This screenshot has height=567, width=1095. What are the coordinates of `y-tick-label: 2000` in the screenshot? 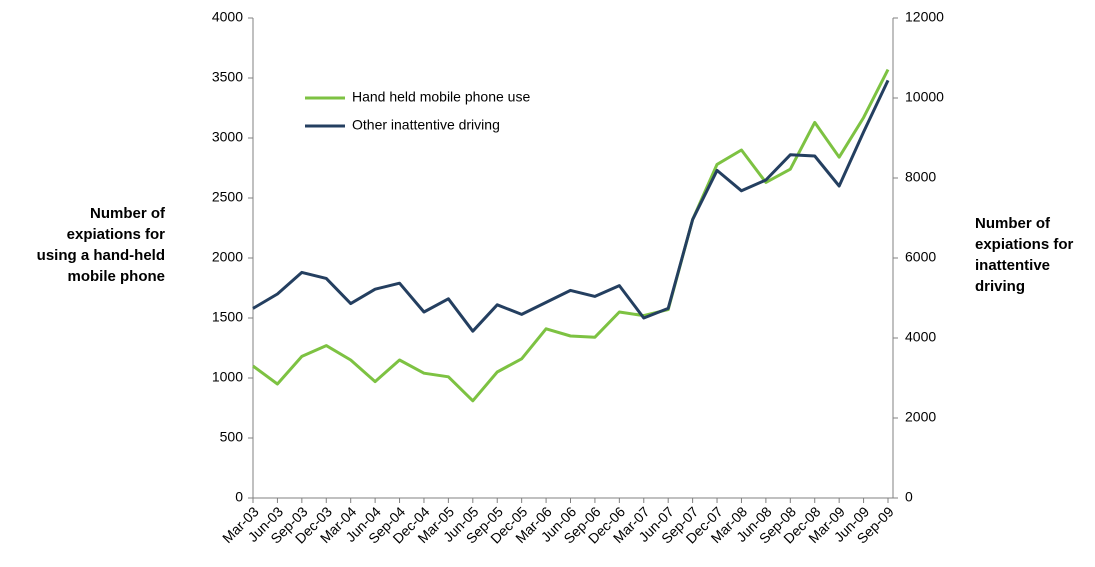 It's located at (227, 257).